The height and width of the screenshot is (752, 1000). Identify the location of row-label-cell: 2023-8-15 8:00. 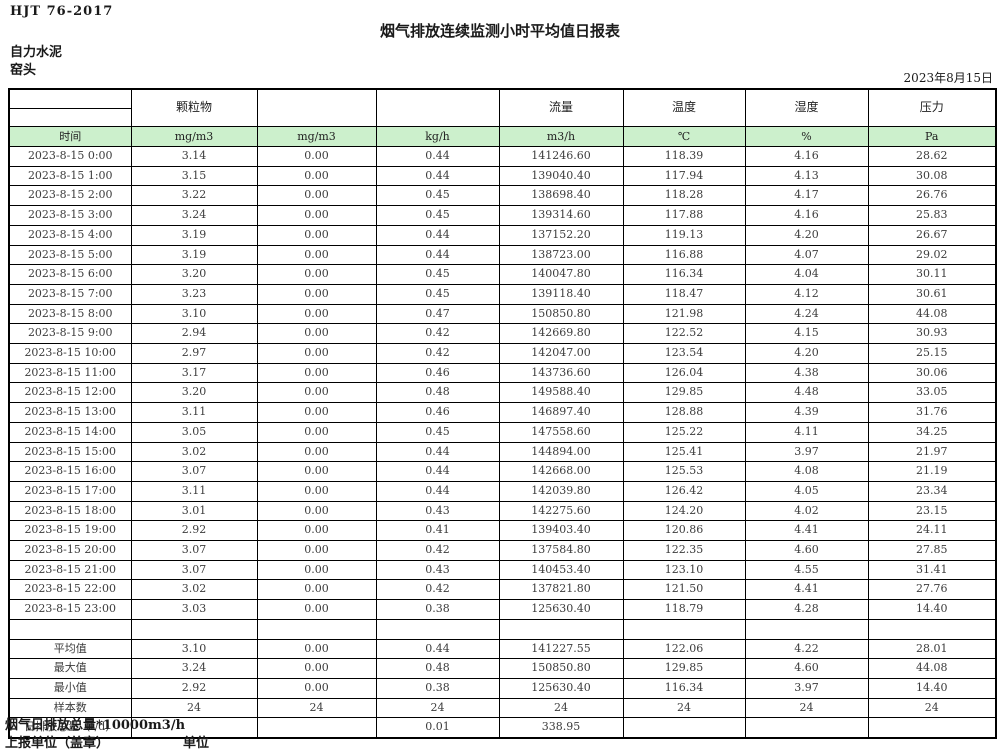
(70, 314).